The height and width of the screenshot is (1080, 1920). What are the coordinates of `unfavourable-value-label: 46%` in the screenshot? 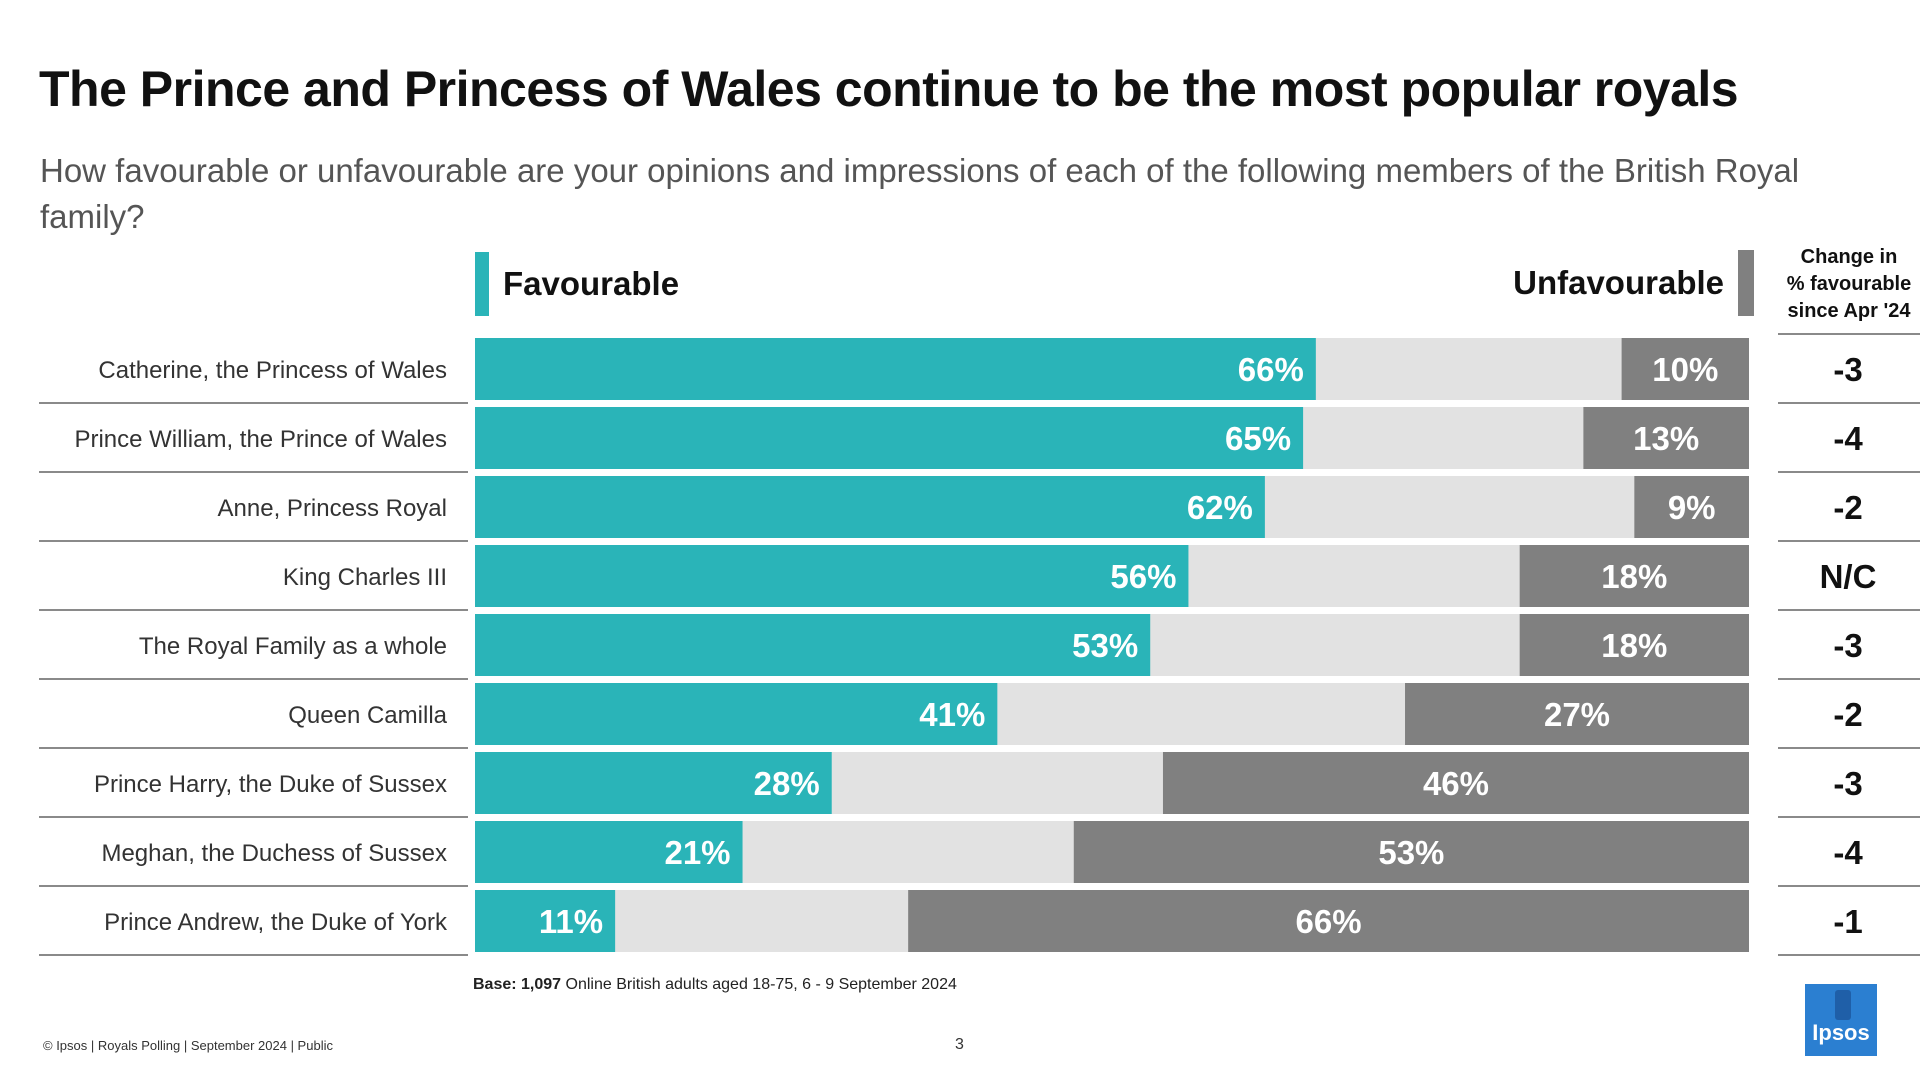 It's located at (1456, 783).